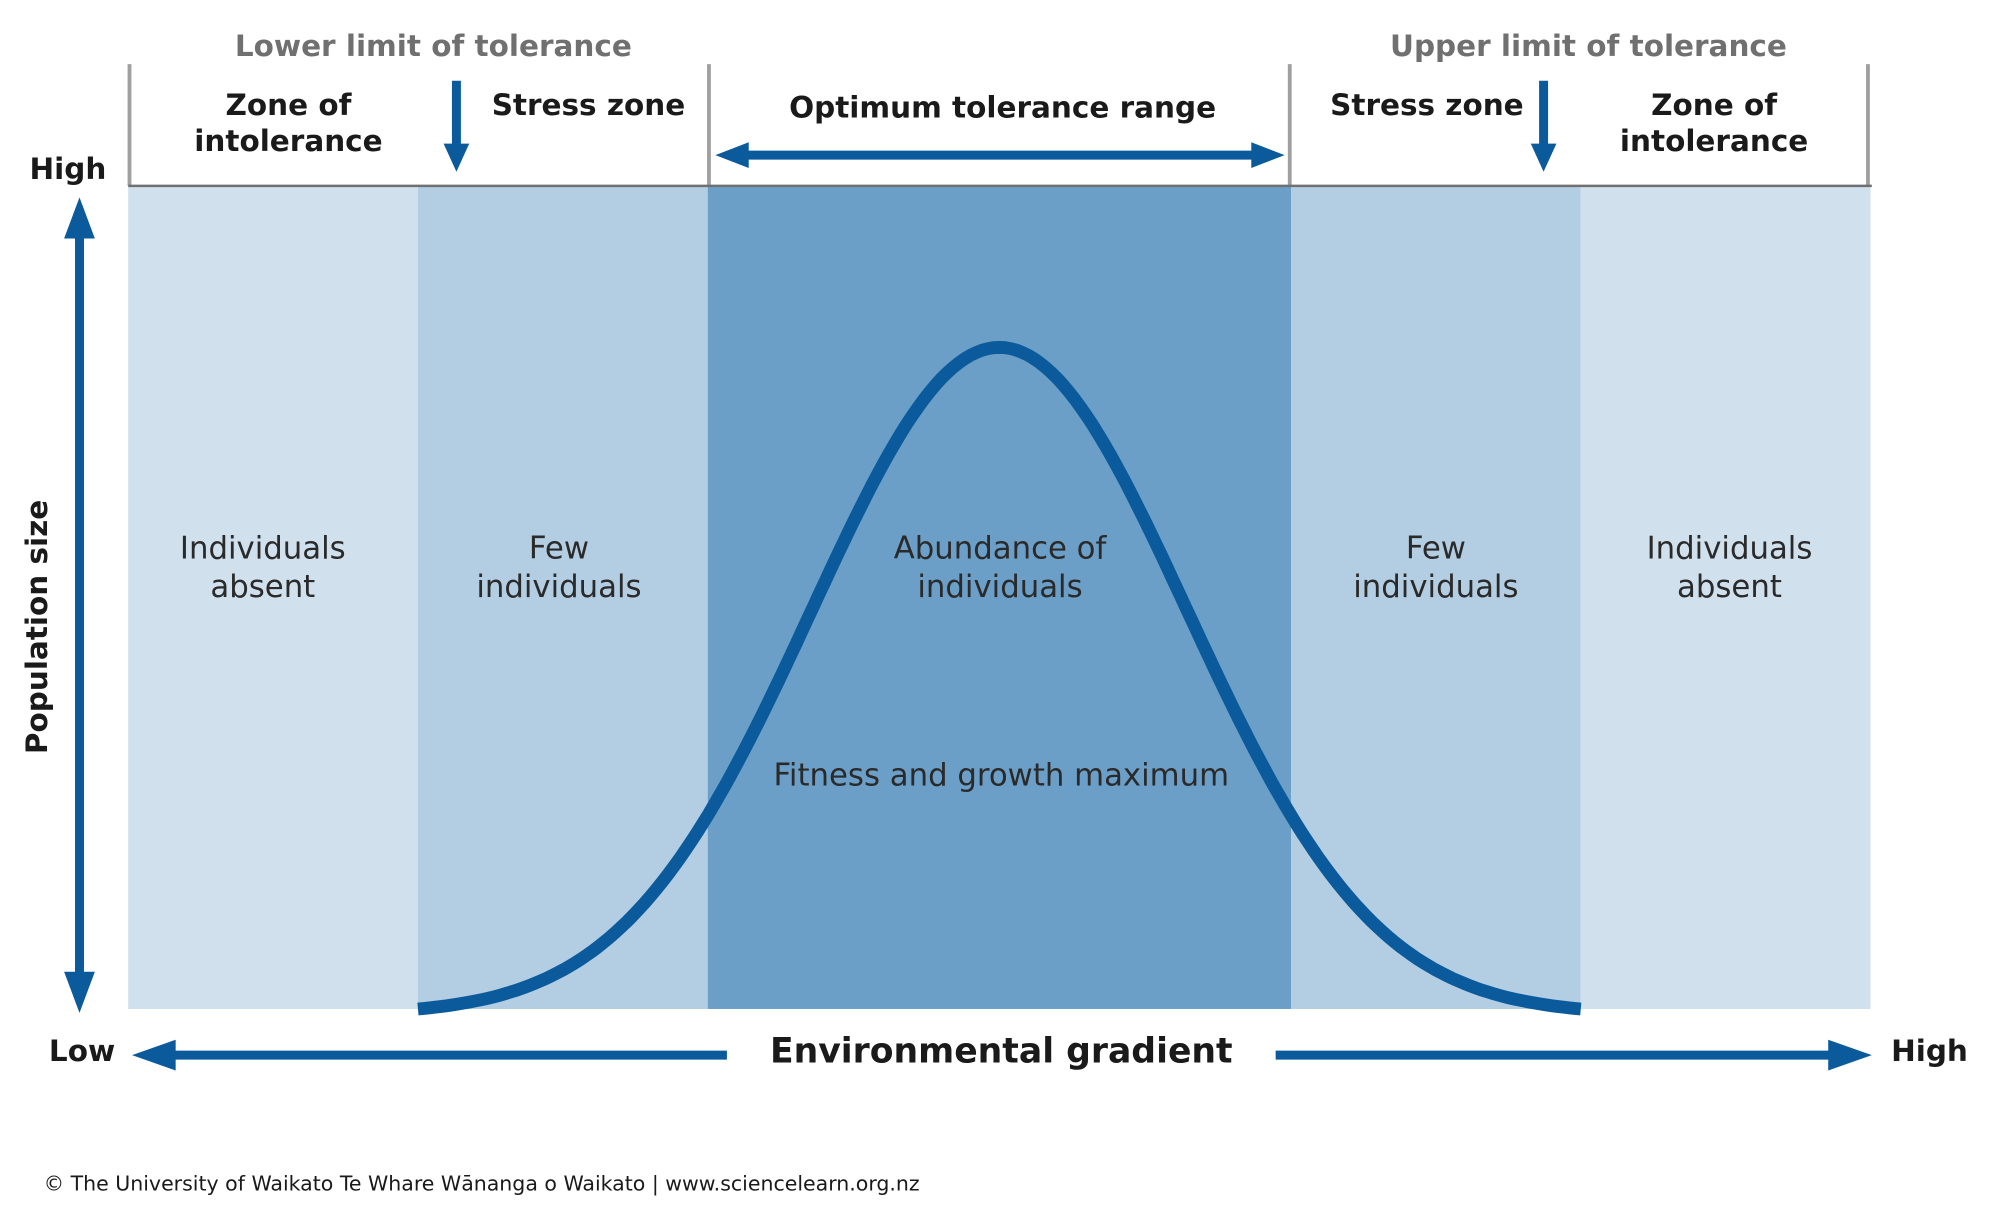 The width and height of the screenshot is (2000, 1212). Describe the element at coordinates (1002, 107) in the screenshot. I see `zone-label: Optimum tolerance range` at that location.